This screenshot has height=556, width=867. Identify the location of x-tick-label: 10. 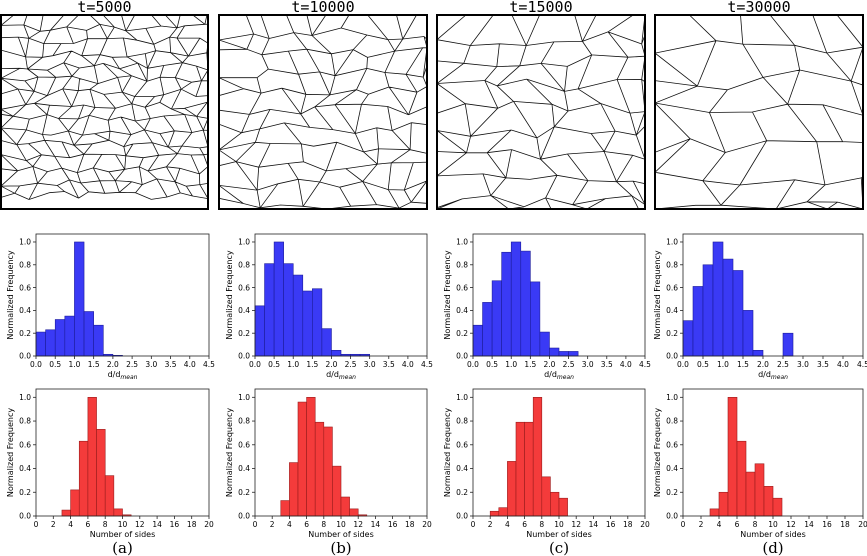
(123, 524).